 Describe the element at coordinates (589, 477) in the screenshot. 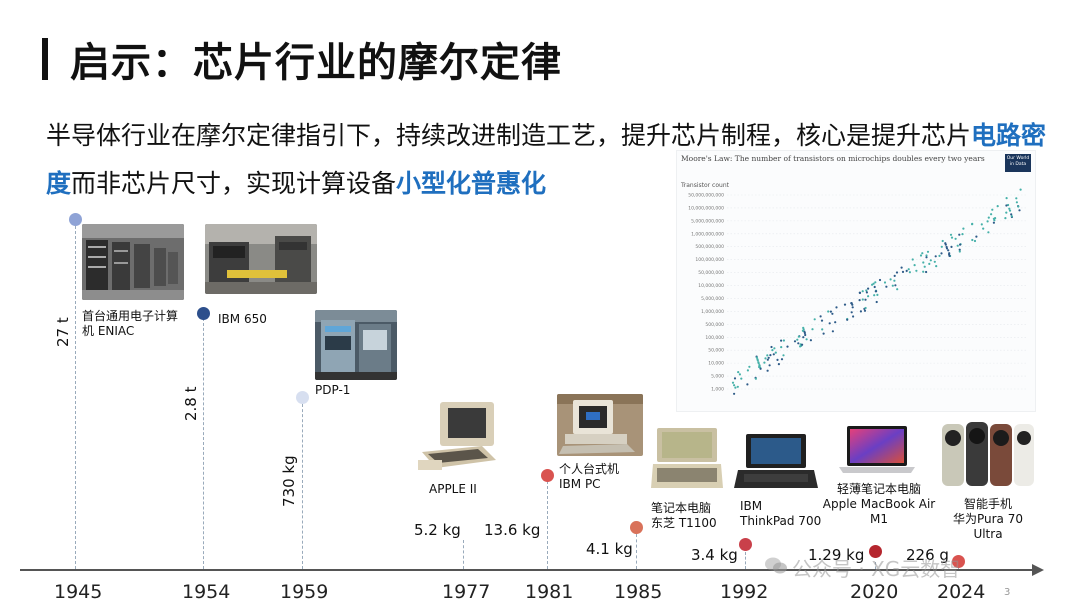

I see `label-ibmpc: 个人台式机 IBM PC` at that location.